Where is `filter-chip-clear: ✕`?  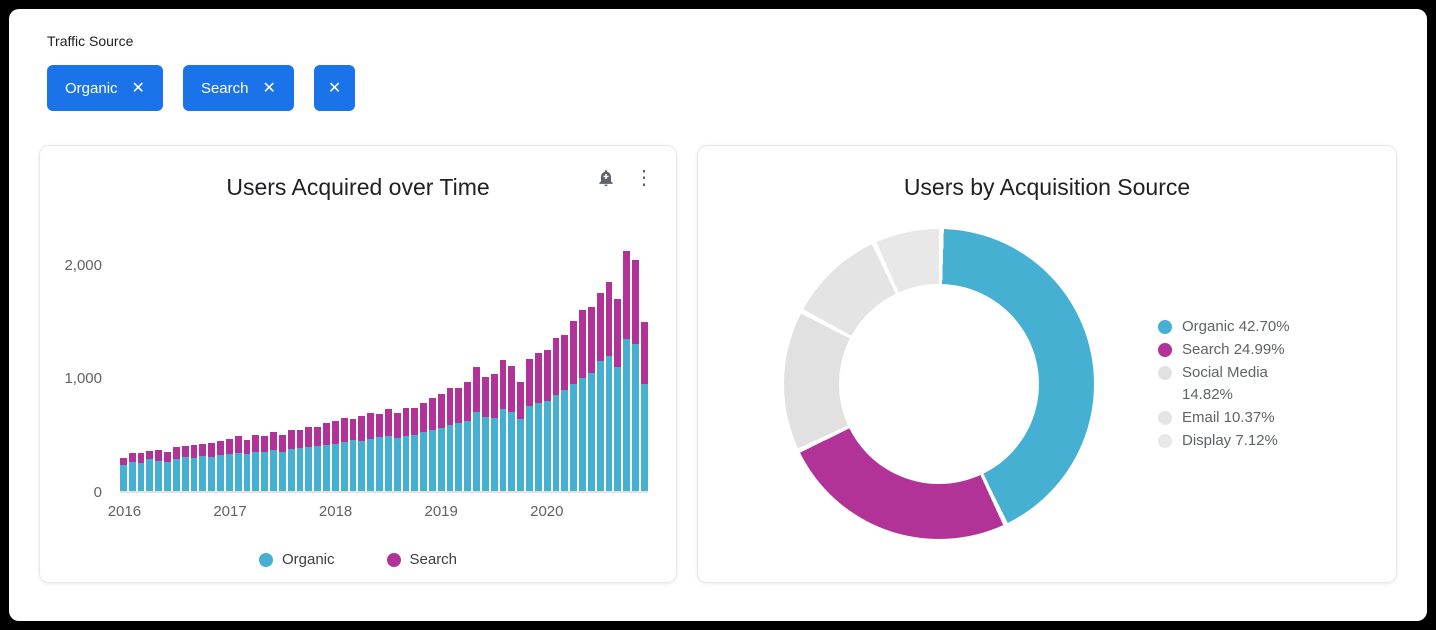
filter-chip-clear: ✕ is located at coordinates (334, 88).